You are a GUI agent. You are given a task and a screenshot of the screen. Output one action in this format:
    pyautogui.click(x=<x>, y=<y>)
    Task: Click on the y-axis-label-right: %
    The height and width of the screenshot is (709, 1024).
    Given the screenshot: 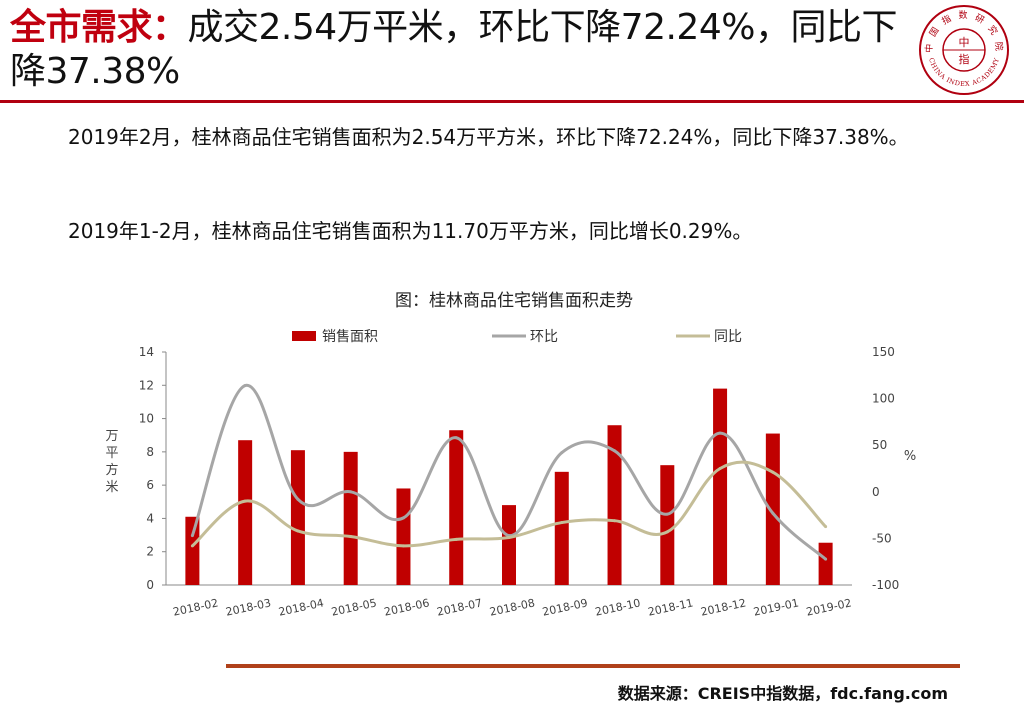 What is the action you would take?
    pyautogui.click(x=910, y=456)
    